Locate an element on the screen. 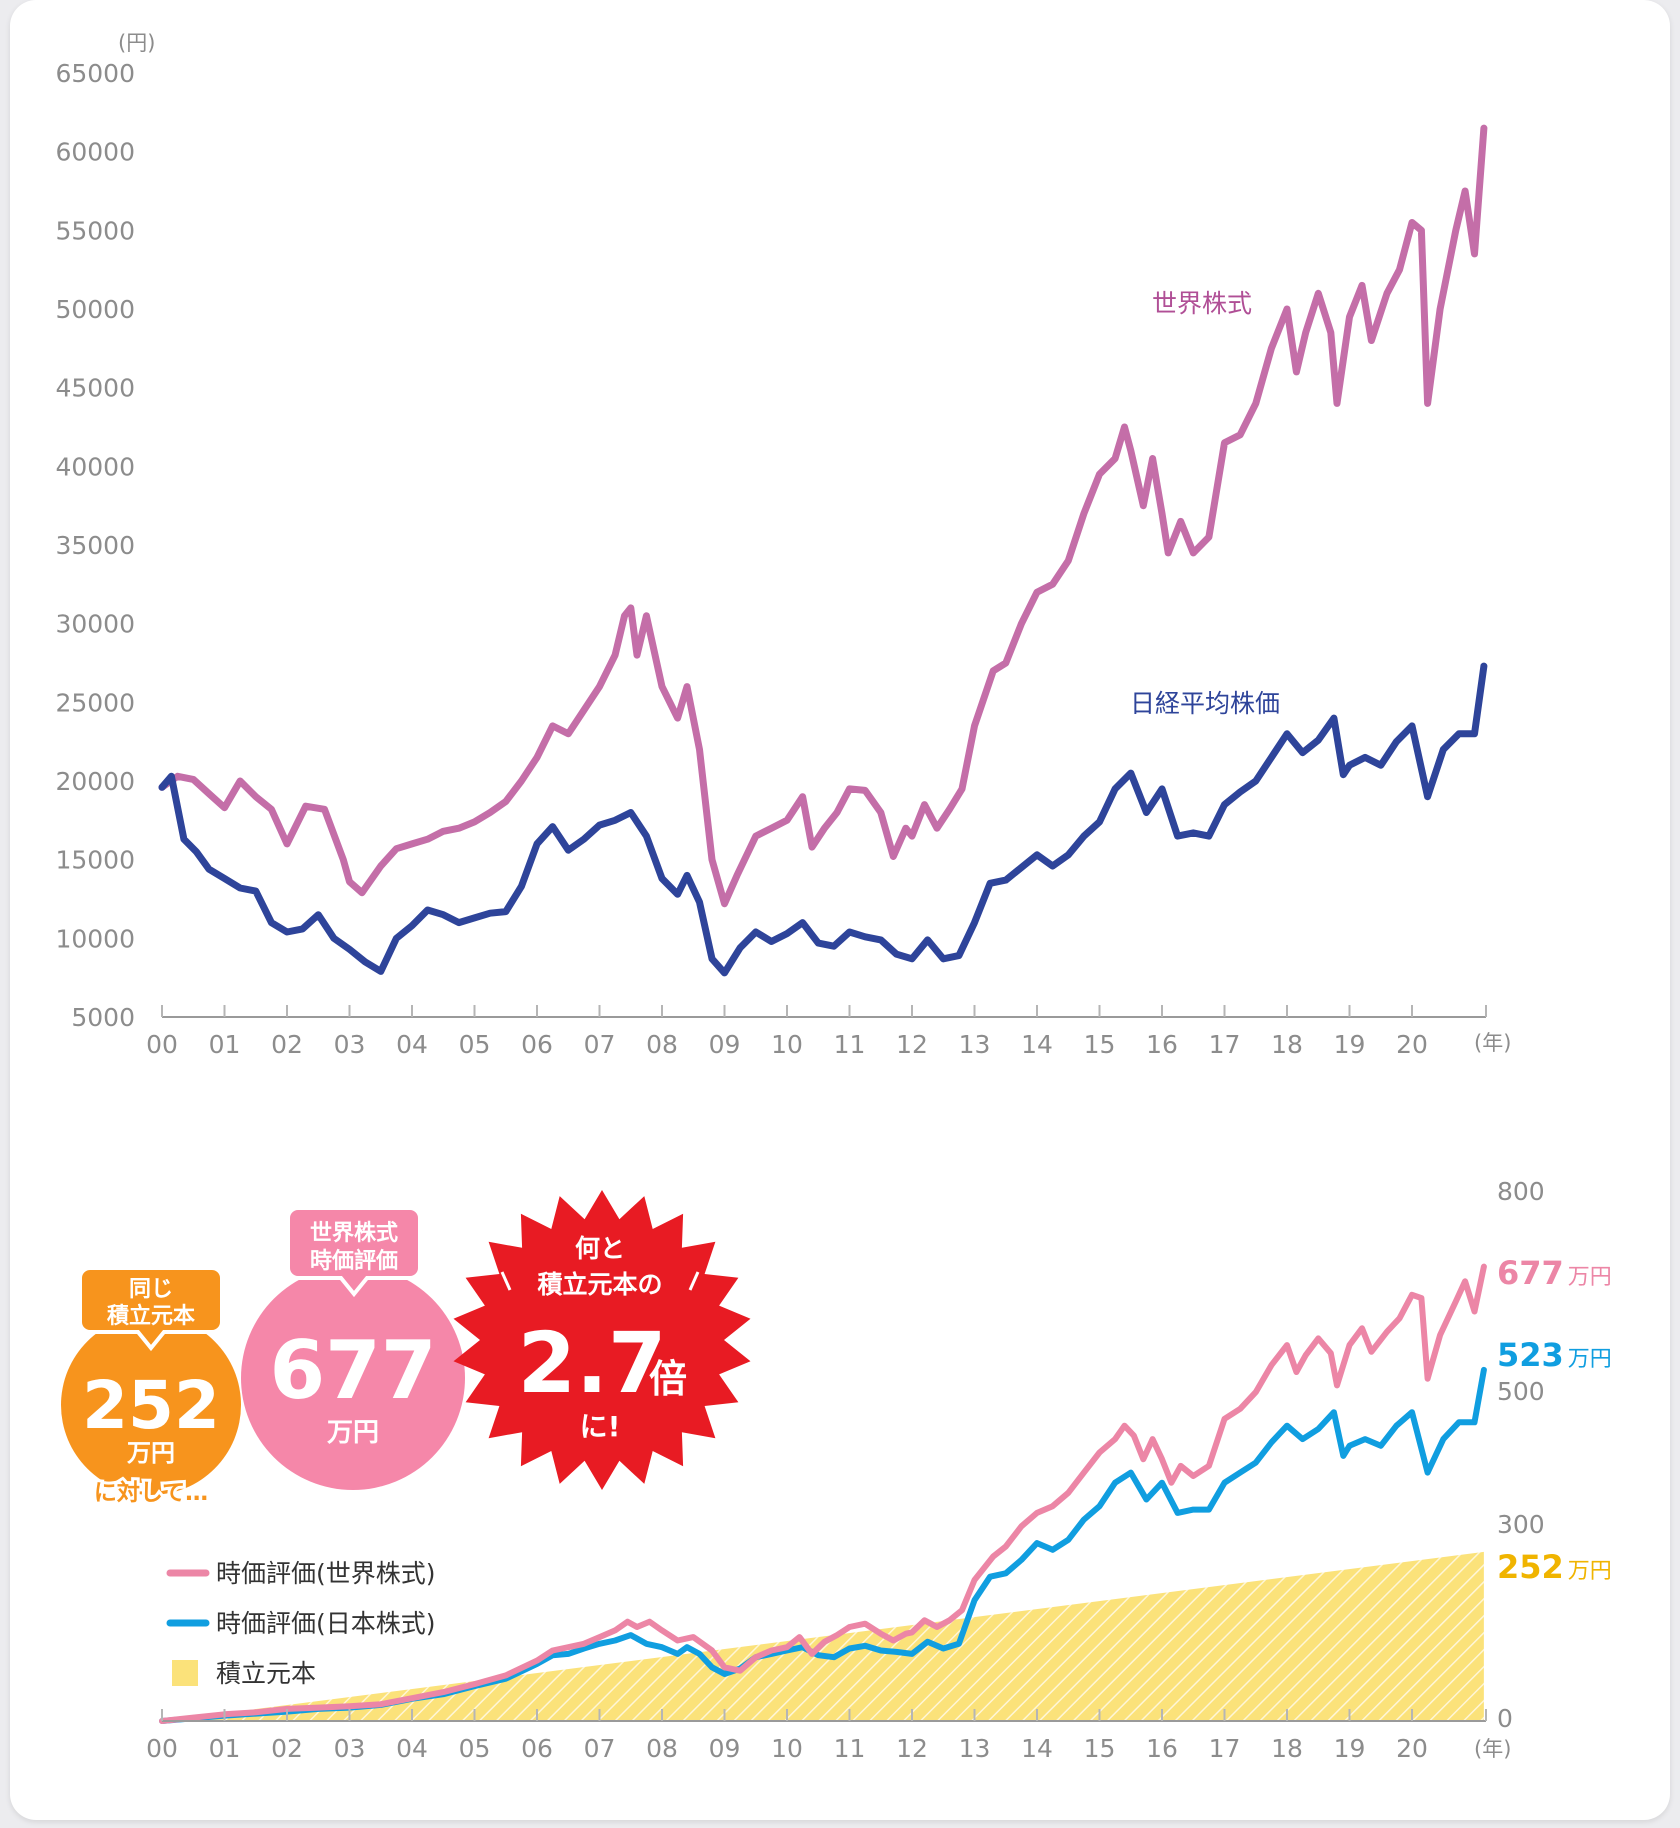 This screenshot has height=1828, width=1680. legend: 時価評価(世界株式) 時価評価(日本株式) 積立元本 is located at coordinates (301, 1623).